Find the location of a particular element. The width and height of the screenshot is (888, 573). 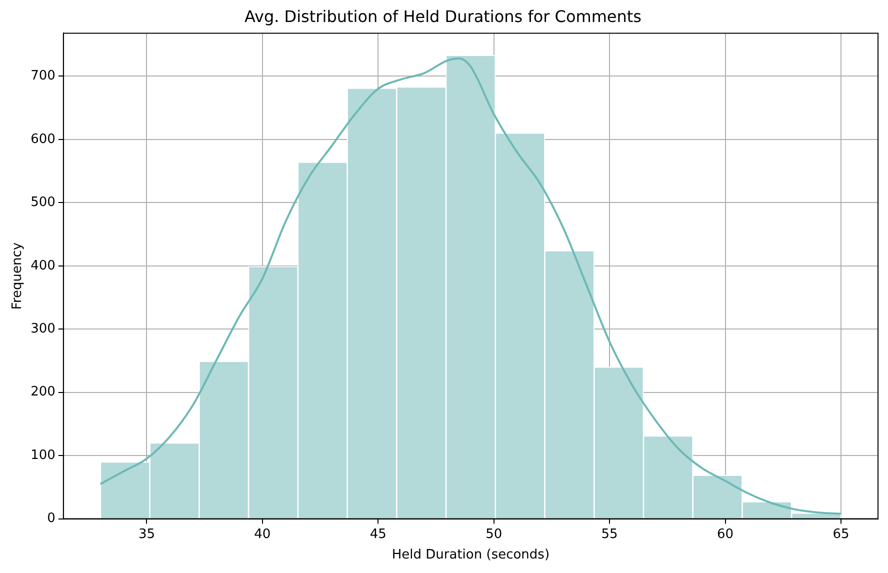

x-tick-label: 40 is located at coordinates (262, 534).